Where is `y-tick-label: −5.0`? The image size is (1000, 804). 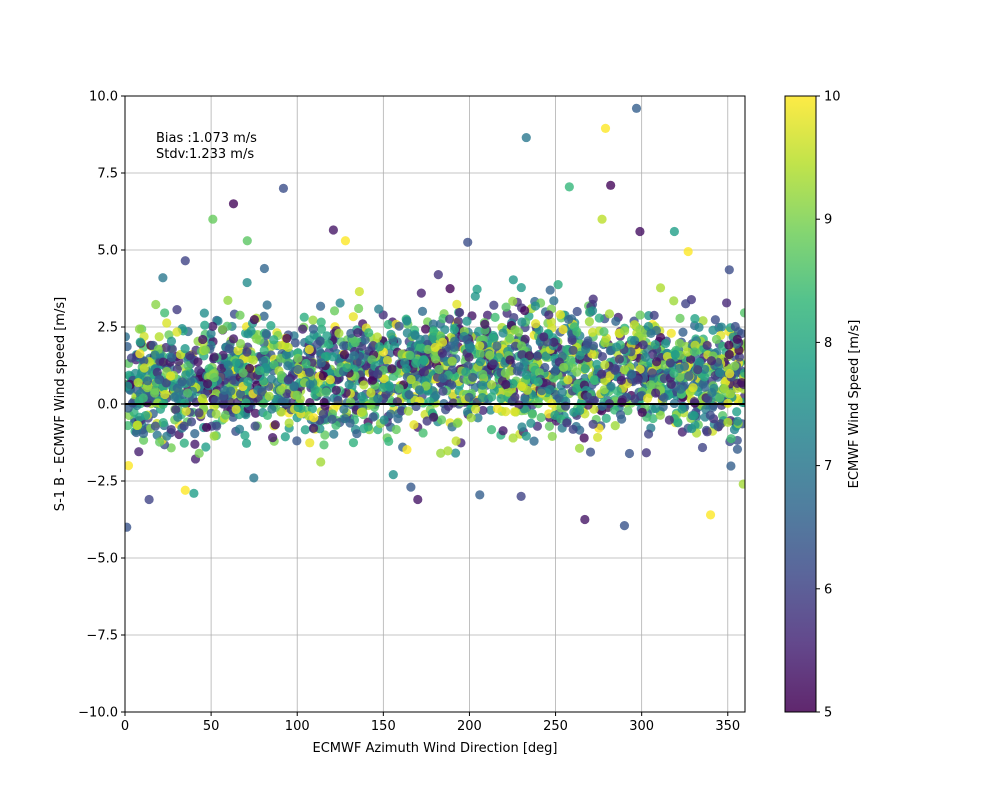 y-tick-label: −5.0 is located at coordinates (102, 559).